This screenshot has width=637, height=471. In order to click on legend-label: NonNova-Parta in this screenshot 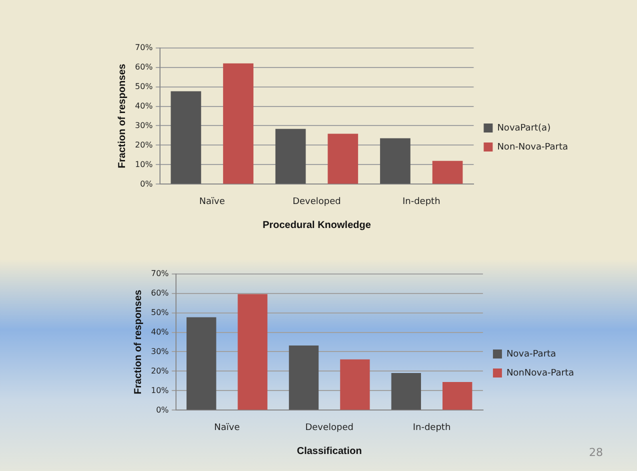, I will do `click(540, 373)`.